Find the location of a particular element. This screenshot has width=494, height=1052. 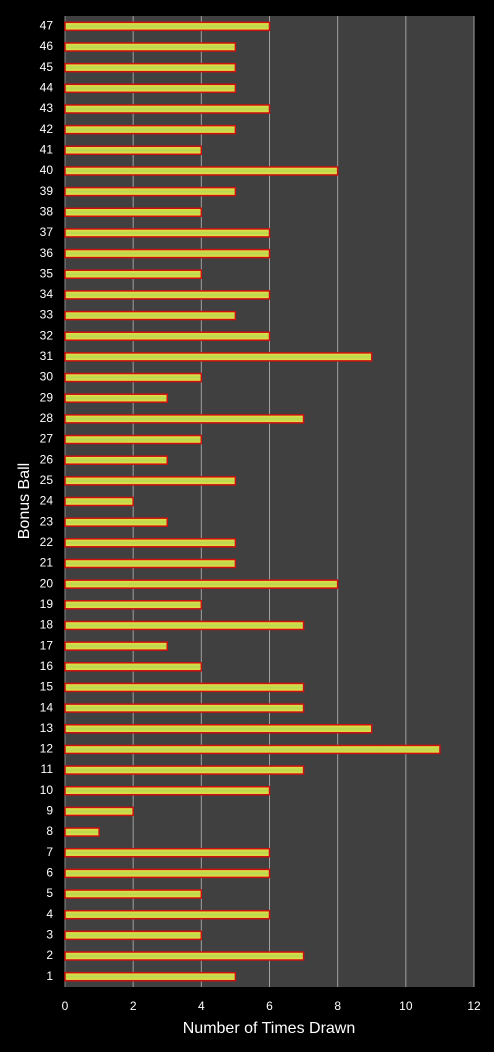

y-tick-label: 13 is located at coordinates (47, 728).